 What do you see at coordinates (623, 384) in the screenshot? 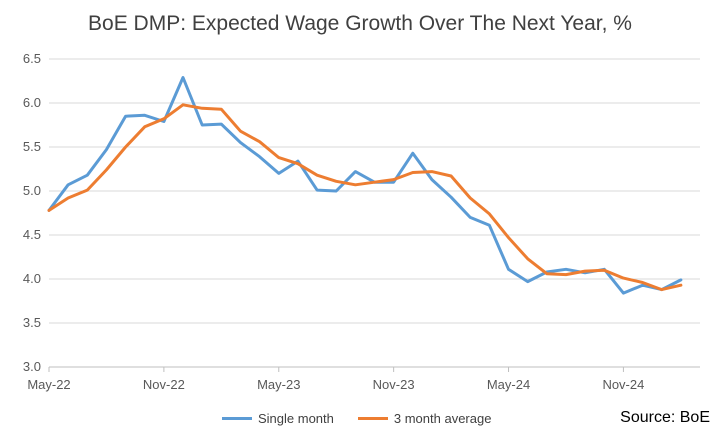
I see `x-tick-label: Nov-24` at bounding box center [623, 384].